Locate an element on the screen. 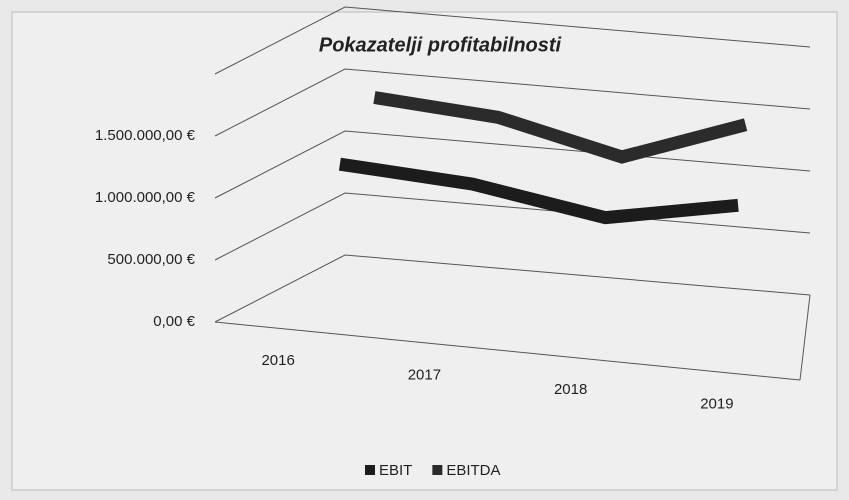 Image resolution: width=849 pixels, height=500 pixels. y-tick-label: 1.500.000,00 € is located at coordinates (145, 135).